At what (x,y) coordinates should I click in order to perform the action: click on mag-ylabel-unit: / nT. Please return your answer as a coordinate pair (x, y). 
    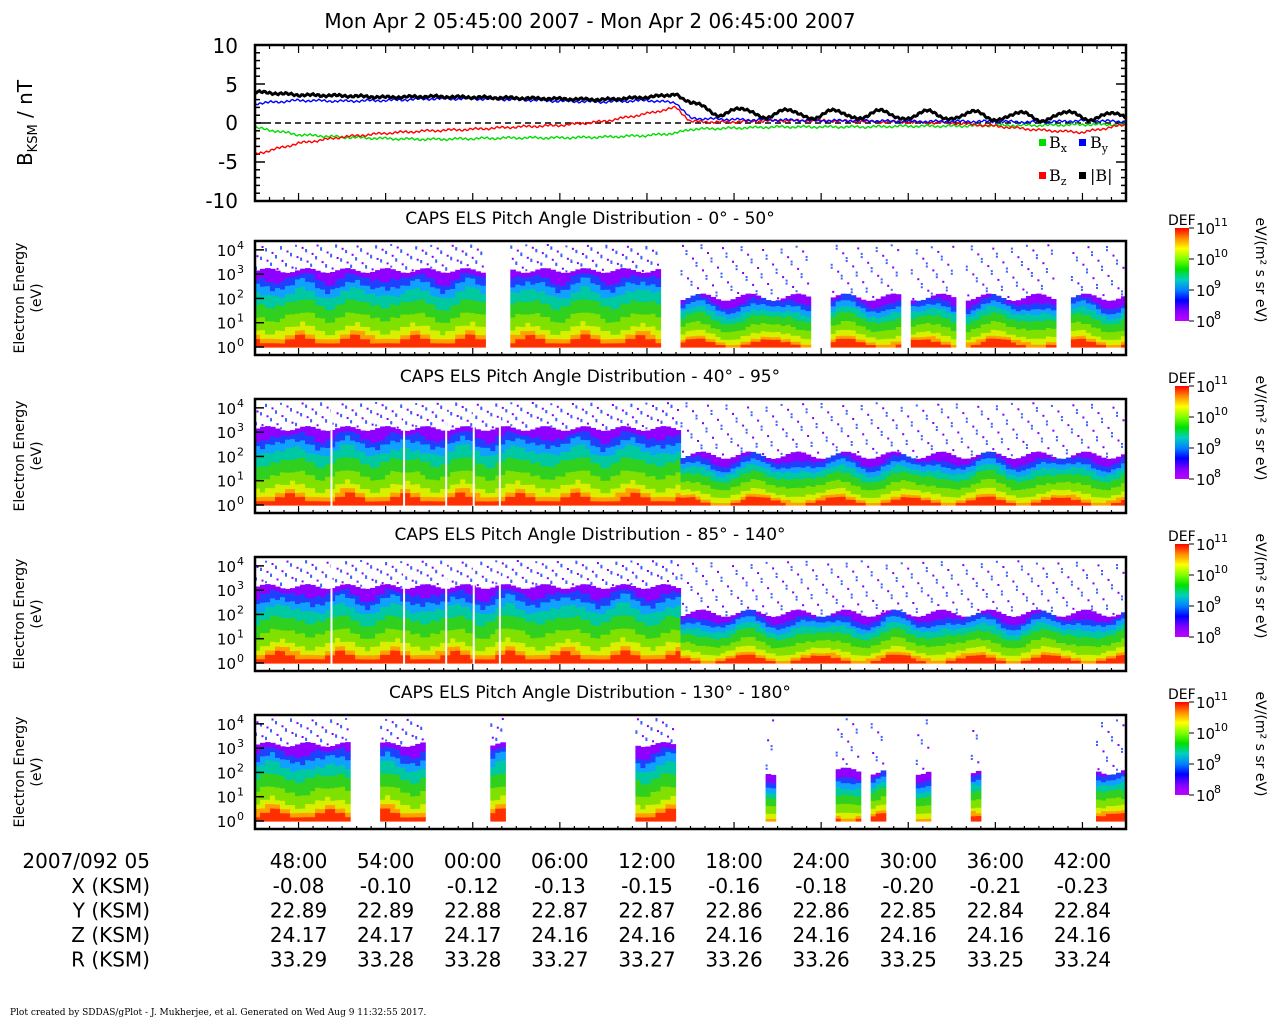
    Looking at the image, I should click on (25, 101).